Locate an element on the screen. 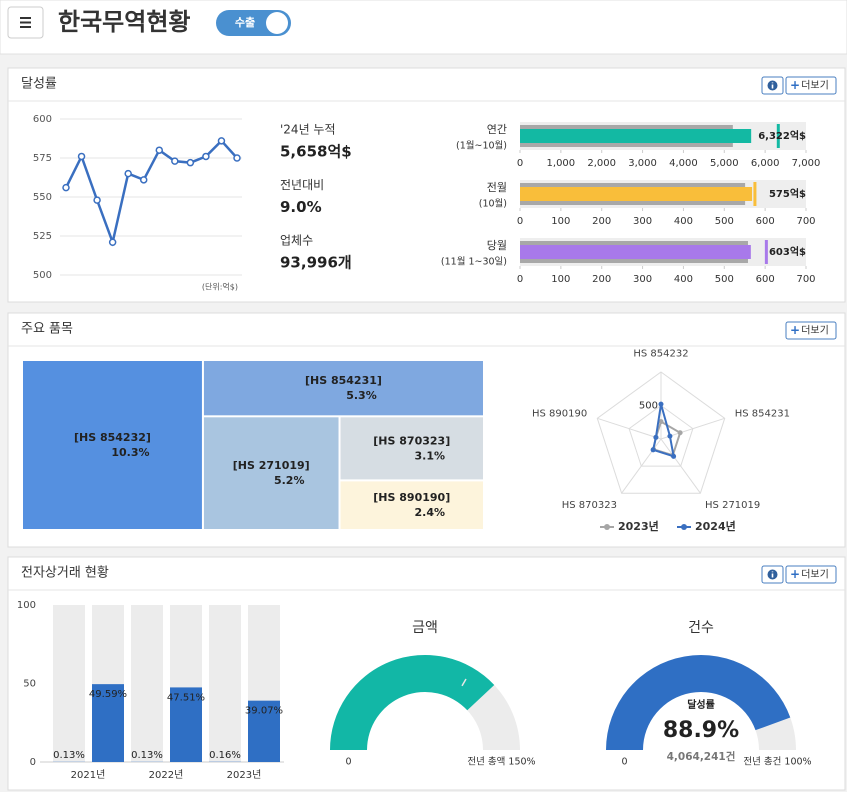 Image resolution: width=847 pixels, height=792 pixels. export-toggle: 수출 is located at coordinates (253, 23).